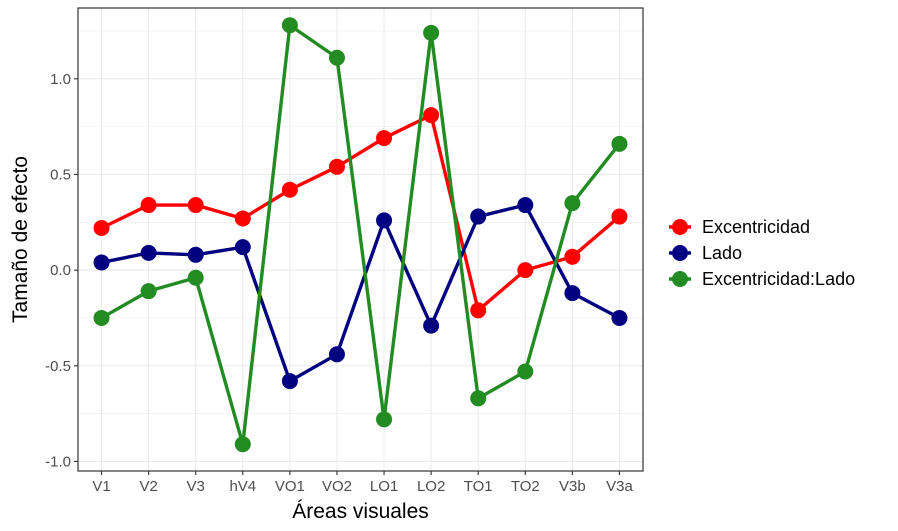 The height and width of the screenshot is (531, 898). What do you see at coordinates (60, 270) in the screenshot?
I see `y-tick-label: 0.0` at bounding box center [60, 270].